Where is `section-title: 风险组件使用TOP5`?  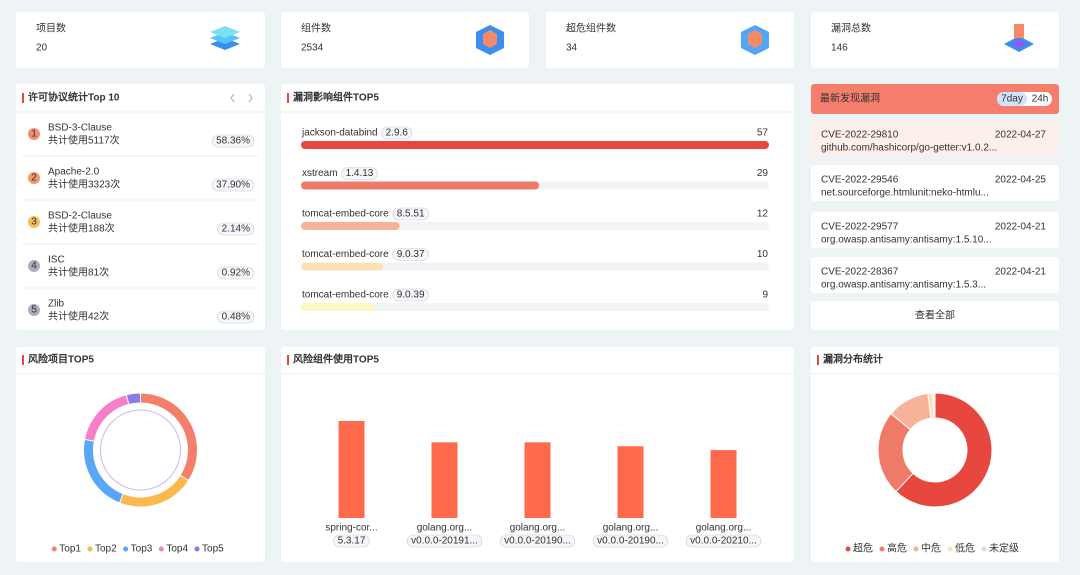 section-title: 风险组件使用TOP5 is located at coordinates (336, 359).